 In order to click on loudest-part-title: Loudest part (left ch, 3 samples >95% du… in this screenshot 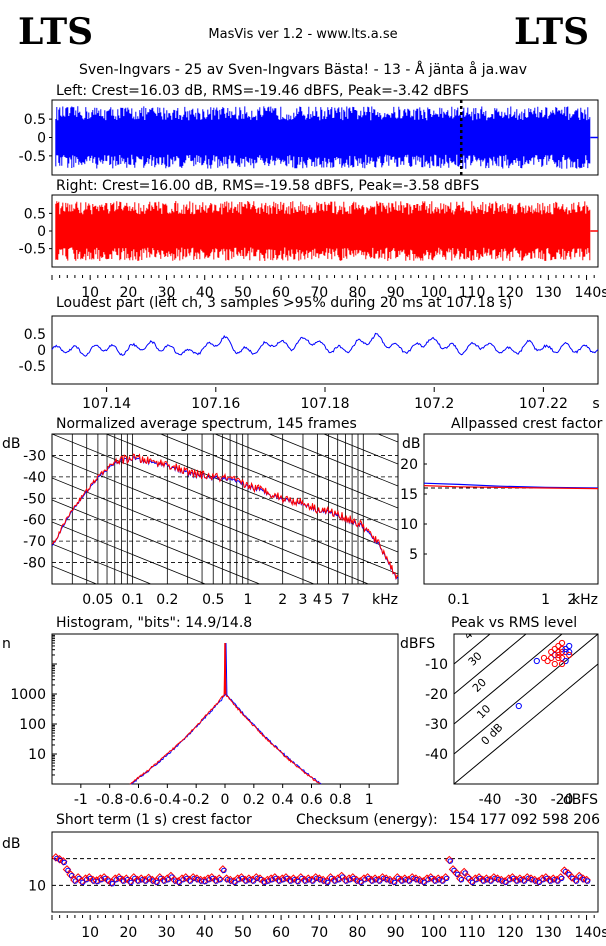, I will do `click(284, 303)`.